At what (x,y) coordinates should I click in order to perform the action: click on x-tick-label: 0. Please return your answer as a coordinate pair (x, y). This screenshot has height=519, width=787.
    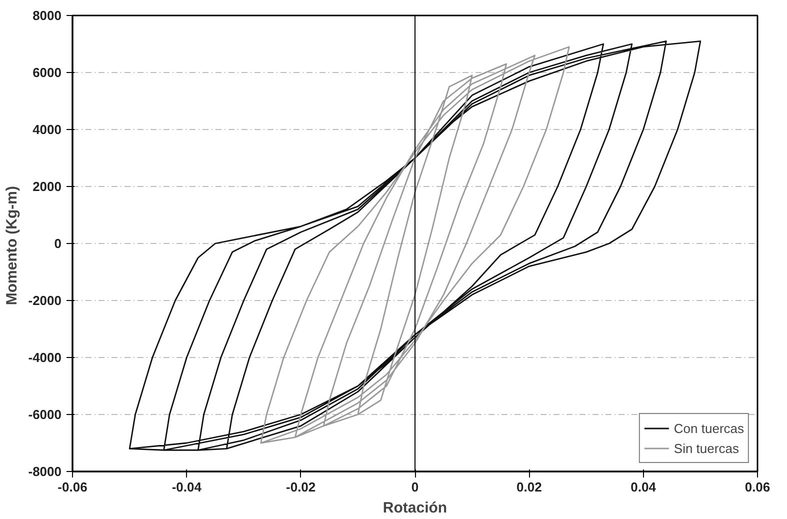
    Looking at the image, I should click on (415, 487).